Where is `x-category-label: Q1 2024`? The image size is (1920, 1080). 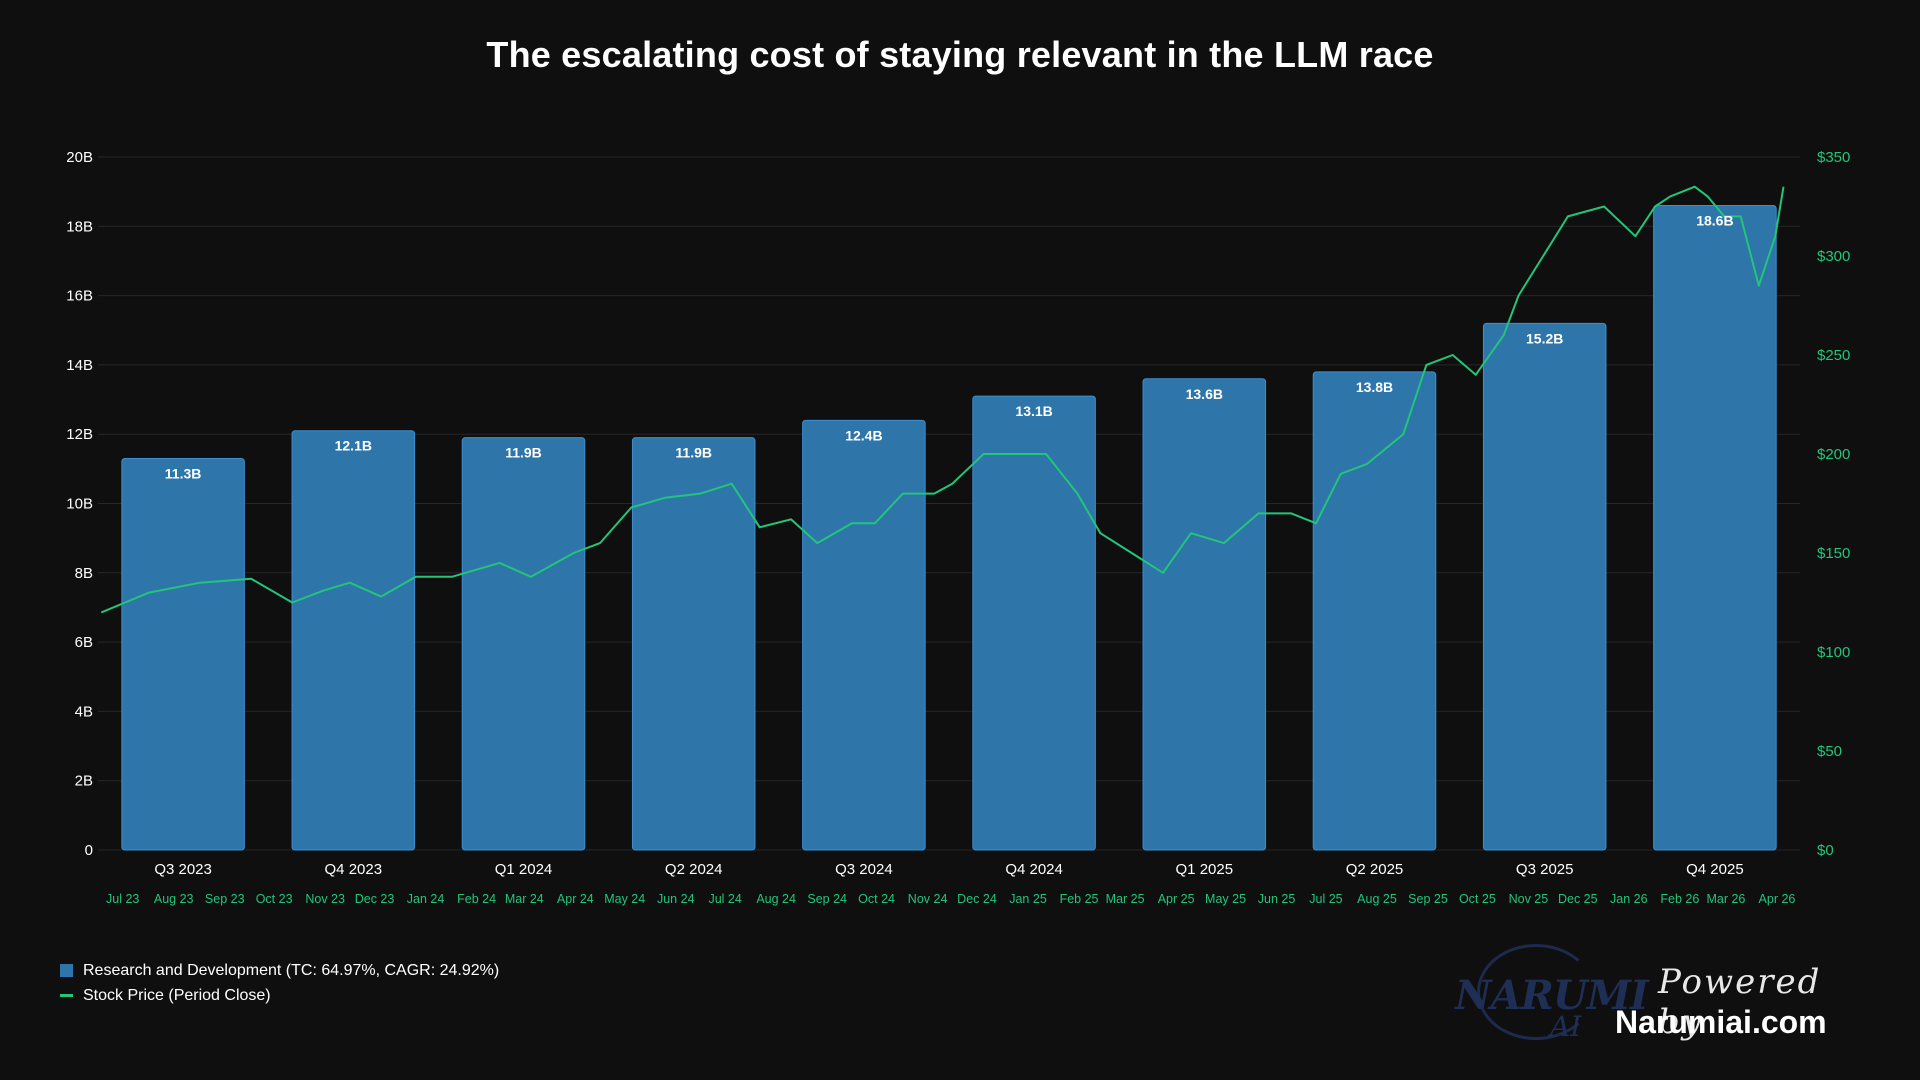 x-category-label: Q1 2024 is located at coordinates (524, 869).